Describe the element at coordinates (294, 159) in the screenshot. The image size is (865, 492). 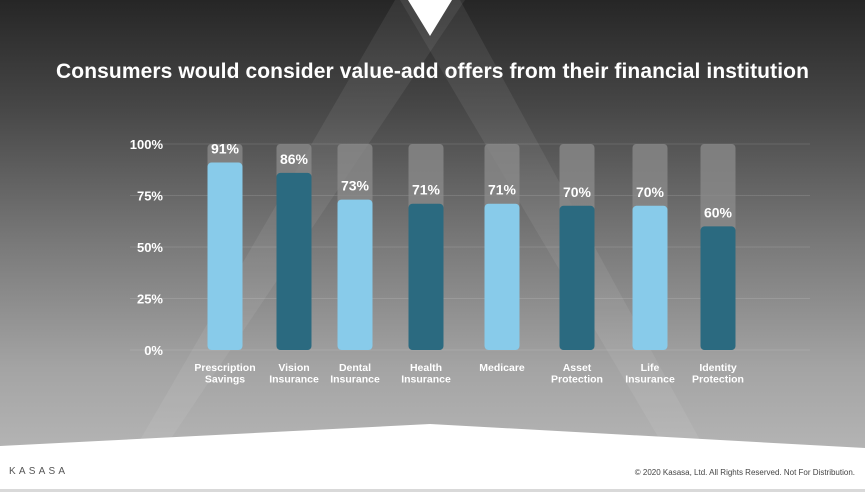
I see `value-label: 86%` at that location.